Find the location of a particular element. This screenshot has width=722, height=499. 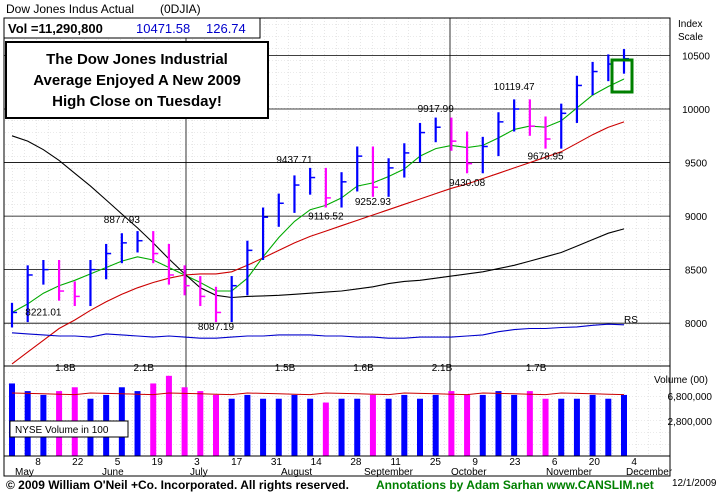

x-day-label: 31 is located at coordinates (277, 462).